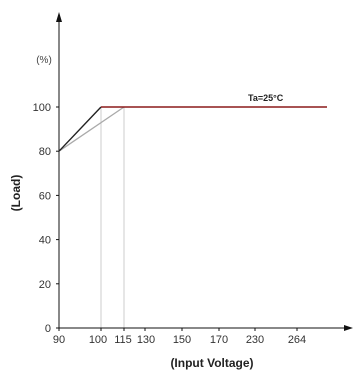 This screenshot has width=353, height=373. I want to click on series-lines, so click(192, 129).